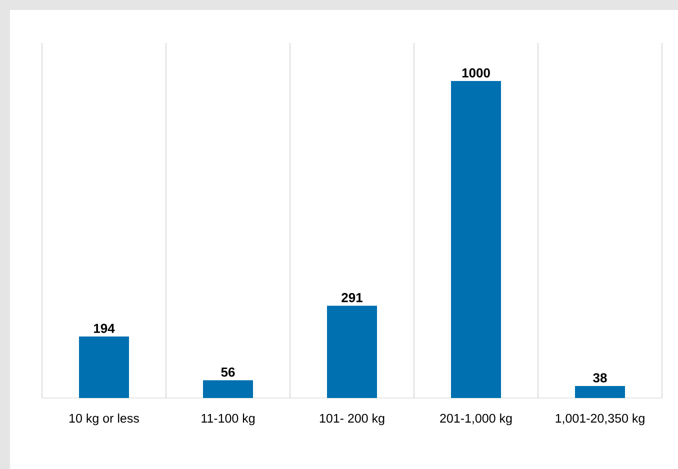 The height and width of the screenshot is (469, 678). I want to click on data-label: 56, so click(228, 372).